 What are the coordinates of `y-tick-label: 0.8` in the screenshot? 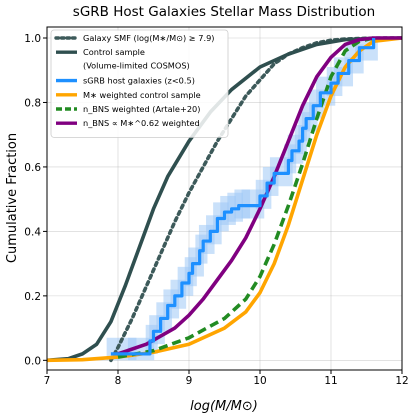 It's located at (32, 103).